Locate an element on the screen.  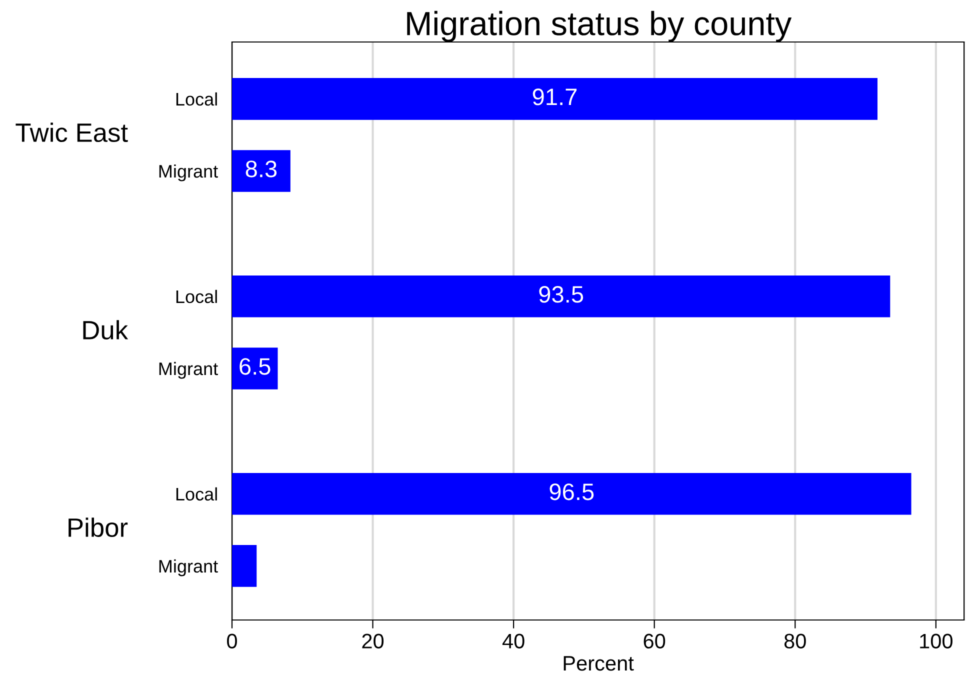
data-label: 93.5 is located at coordinates (561, 294).